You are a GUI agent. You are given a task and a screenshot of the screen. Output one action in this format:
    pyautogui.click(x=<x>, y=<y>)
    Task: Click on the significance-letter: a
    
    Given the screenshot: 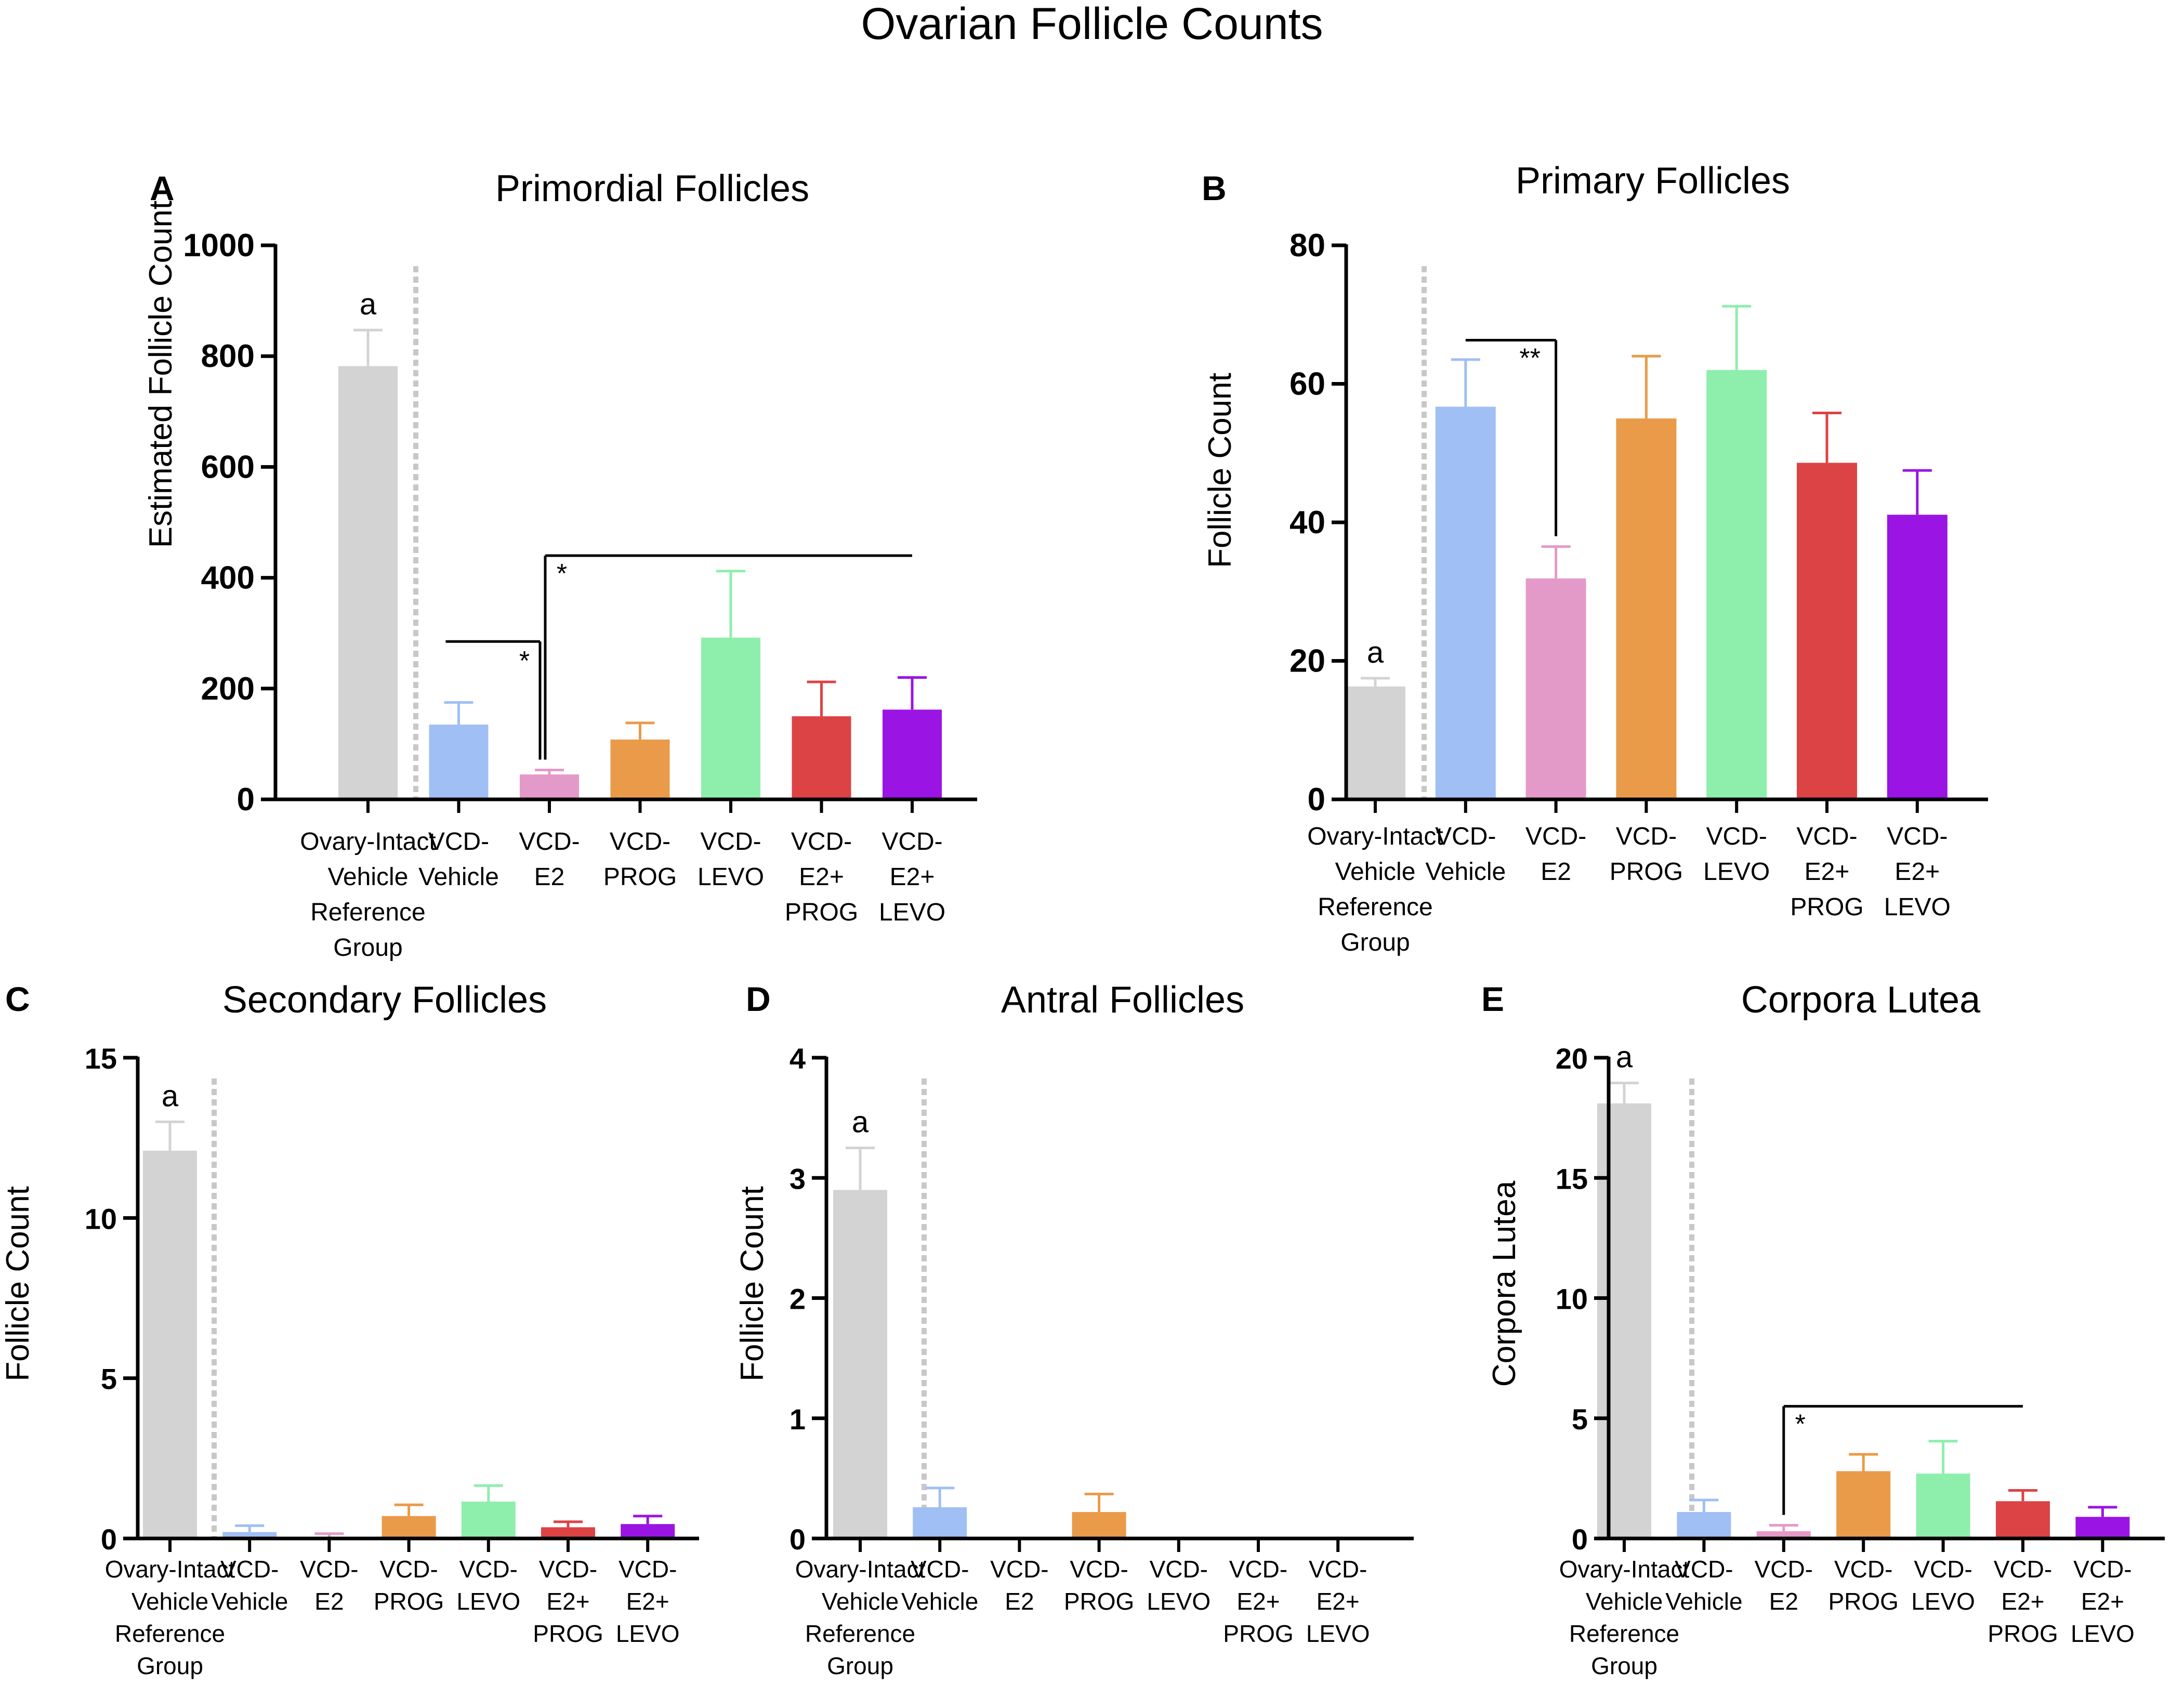 What is the action you would take?
    pyautogui.click(x=1624, y=1057)
    